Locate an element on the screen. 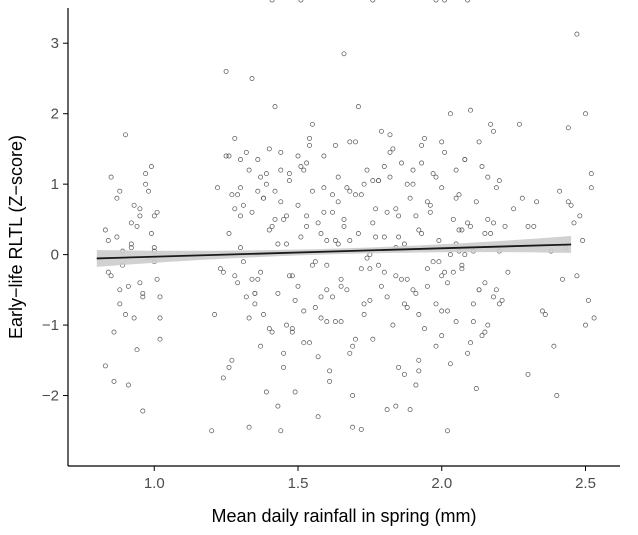  fit-line is located at coordinates (334, 251).